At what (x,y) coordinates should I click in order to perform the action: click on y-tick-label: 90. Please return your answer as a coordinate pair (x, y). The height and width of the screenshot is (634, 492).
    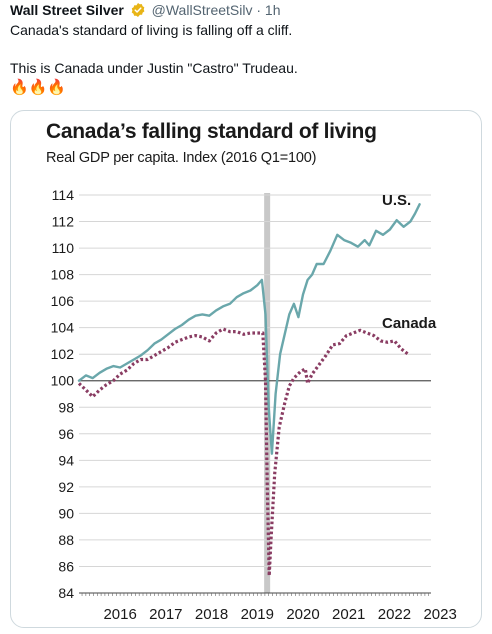
    Looking at the image, I should click on (66, 513).